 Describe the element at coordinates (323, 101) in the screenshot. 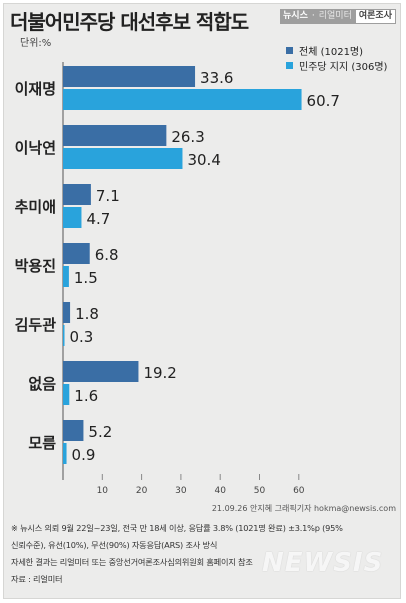

I see `value-label-dem: 60.7` at that location.